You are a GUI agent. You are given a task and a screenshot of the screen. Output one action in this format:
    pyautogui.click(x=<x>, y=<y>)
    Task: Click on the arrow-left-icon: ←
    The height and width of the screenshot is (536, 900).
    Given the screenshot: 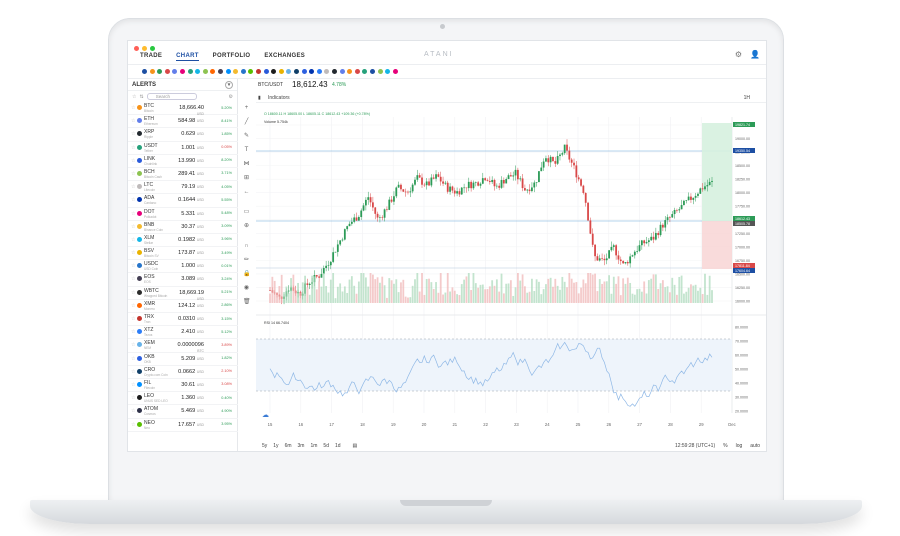 What is the action you would take?
    pyautogui.click(x=246, y=192)
    